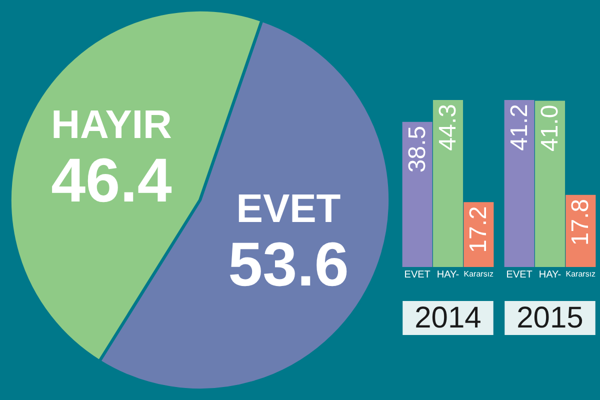 This screenshot has width=600, height=400. I want to click on data-label: 17.8, so click(580, 222).